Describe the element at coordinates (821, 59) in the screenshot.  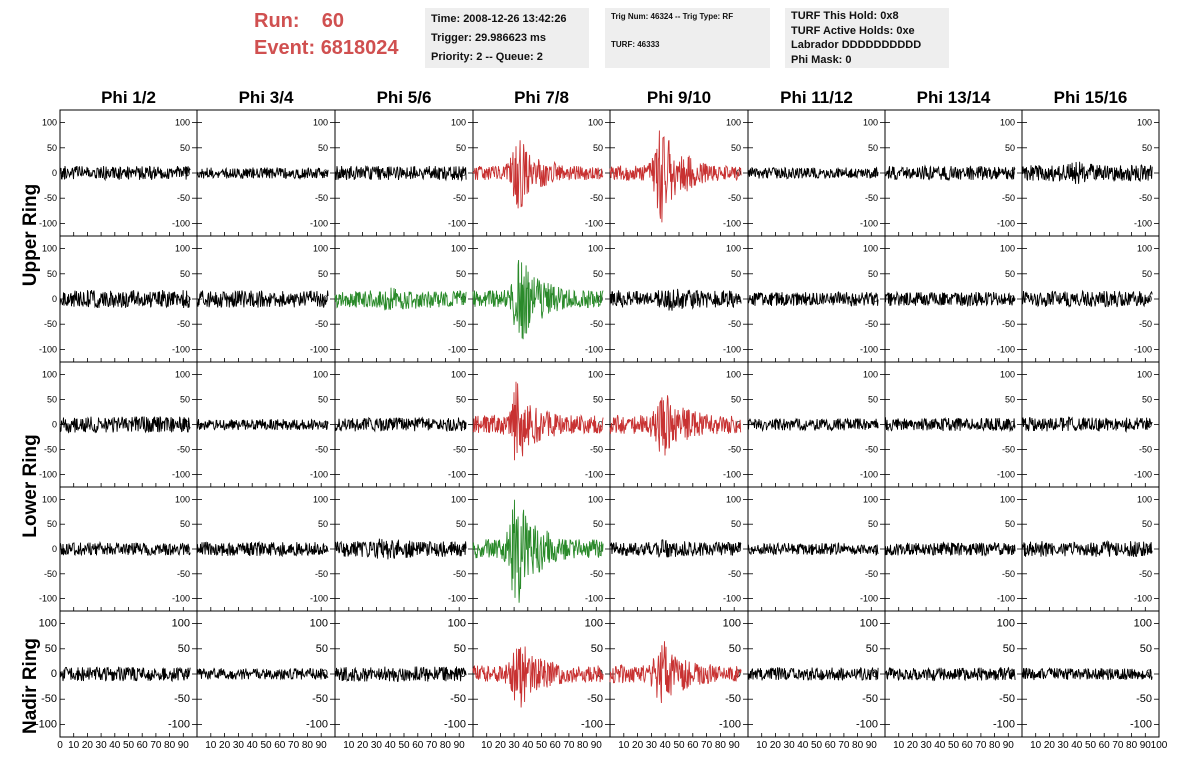
I see `phi-mask-text: Phi Mask: 0` at that location.